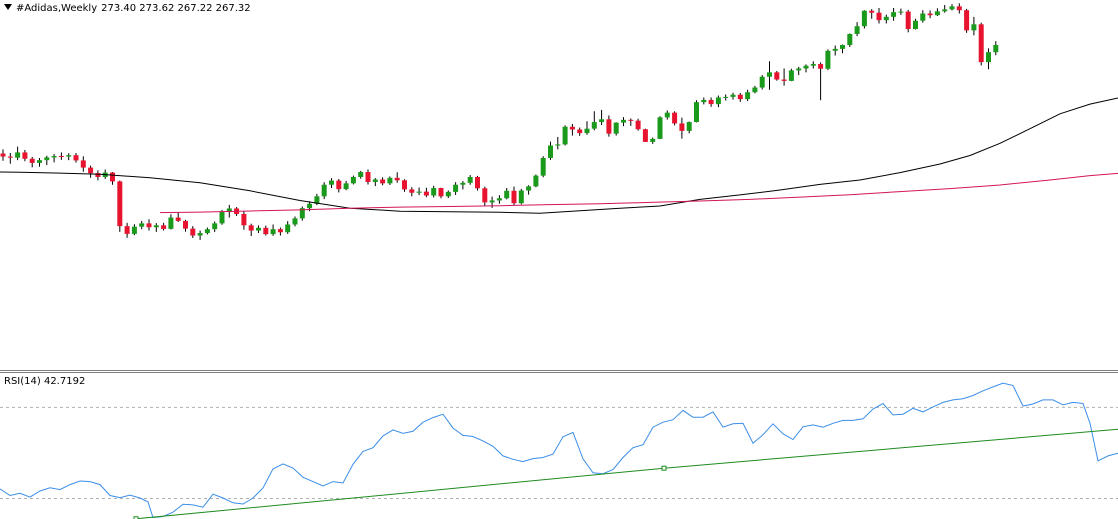 The width and height of the screenshot is (1118, 519). Describe the element at coordinates (8, 7) in the screenshot. I see `chart-menu-caret-icon` at that location.